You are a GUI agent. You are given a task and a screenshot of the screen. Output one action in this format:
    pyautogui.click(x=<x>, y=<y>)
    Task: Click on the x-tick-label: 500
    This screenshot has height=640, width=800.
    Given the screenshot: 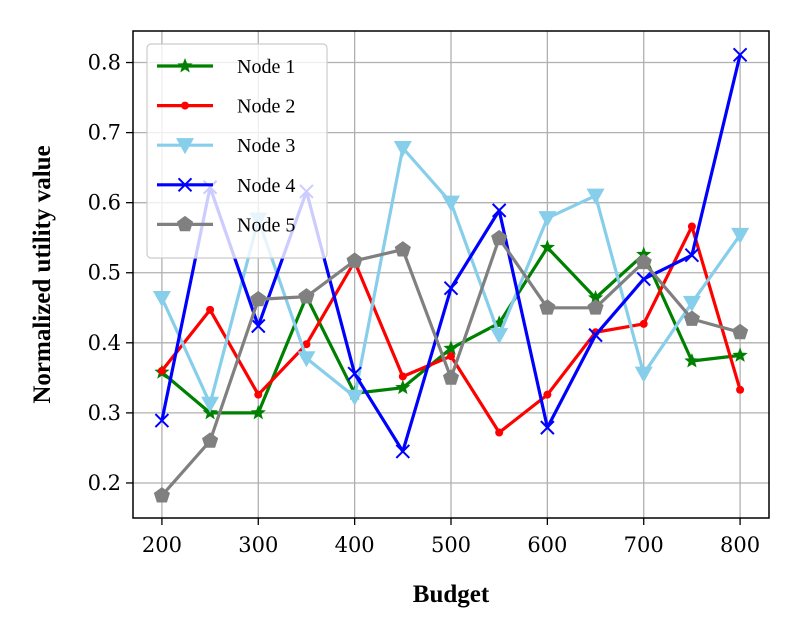 What is the action you would take?
    pyautogui.click(x=451, y=545)
    